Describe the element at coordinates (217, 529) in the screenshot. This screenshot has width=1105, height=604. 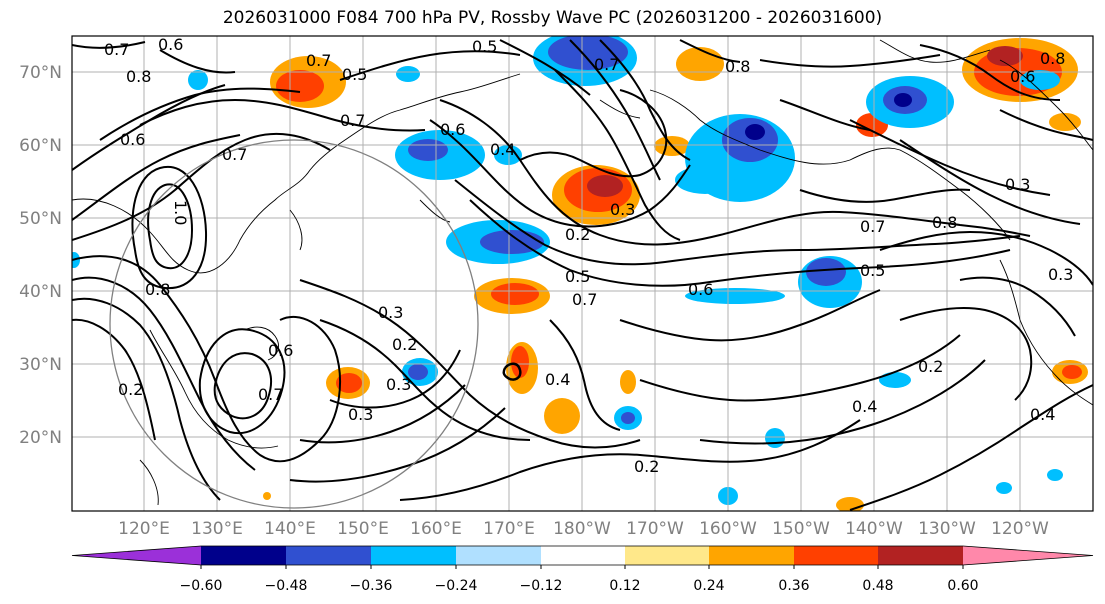
I see `lon-label: 130°E` at that location.